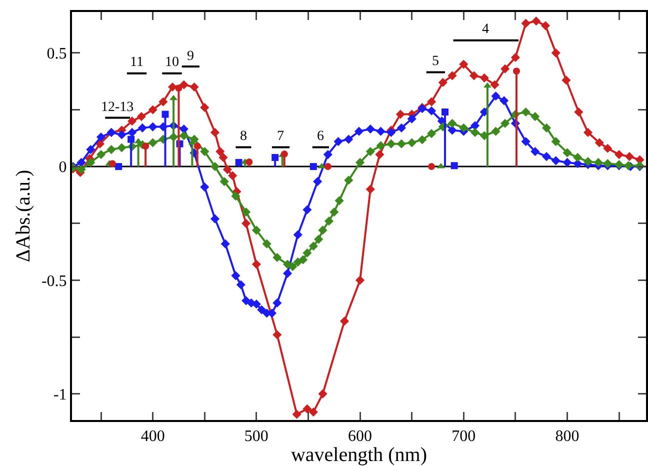  What do you see at coordinates (464, 437) in the screenshot?
I see `x-tick-label: 700` at bounding box center [464, 437].